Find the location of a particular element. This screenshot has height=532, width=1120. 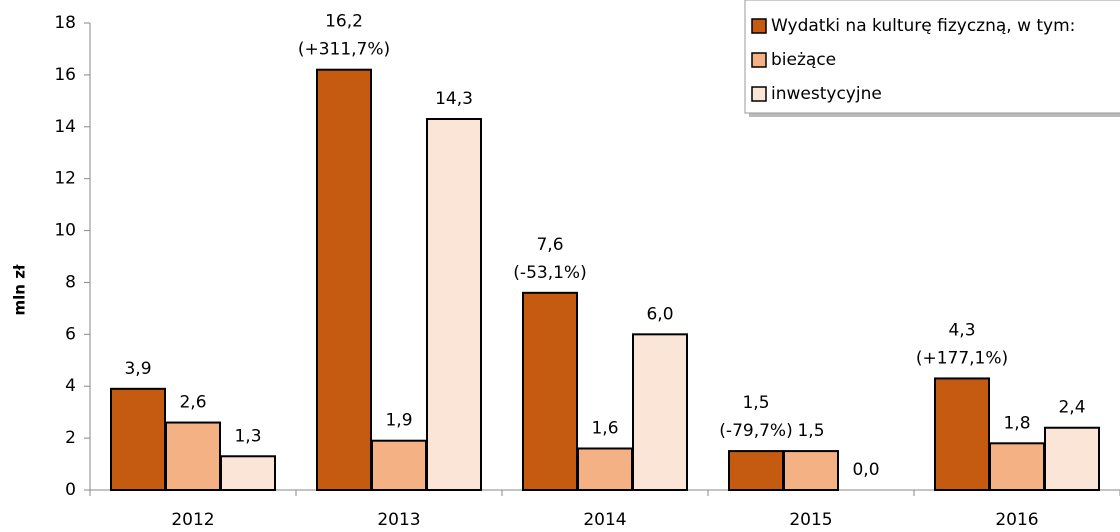

value-label: 2,6 is located at coordinates (192, 403).